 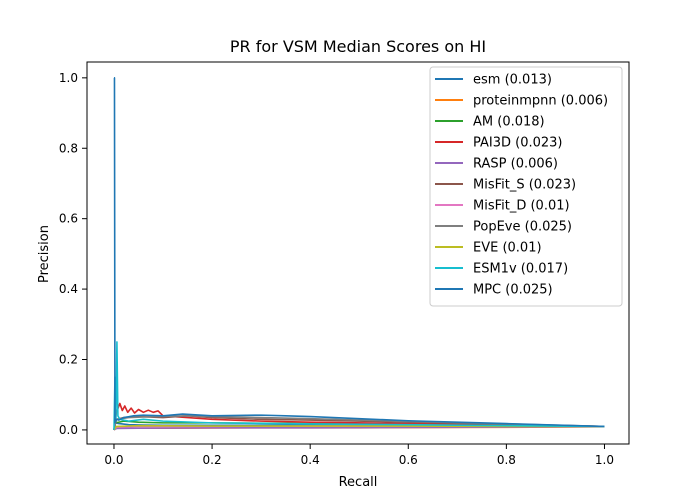 What do you see at coordinates (212, 460) in the screenshot?
I see `x-tick-label: 0.2` at bounding box center [212, 460].